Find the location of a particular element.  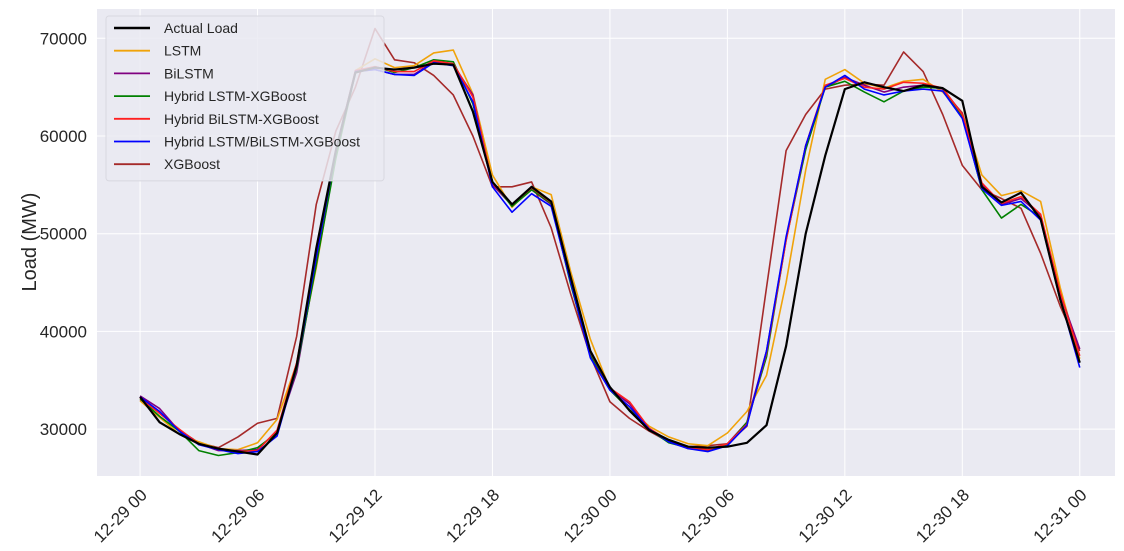

x-tick-label: 12-29 18 is located at coordinates (472, 515).